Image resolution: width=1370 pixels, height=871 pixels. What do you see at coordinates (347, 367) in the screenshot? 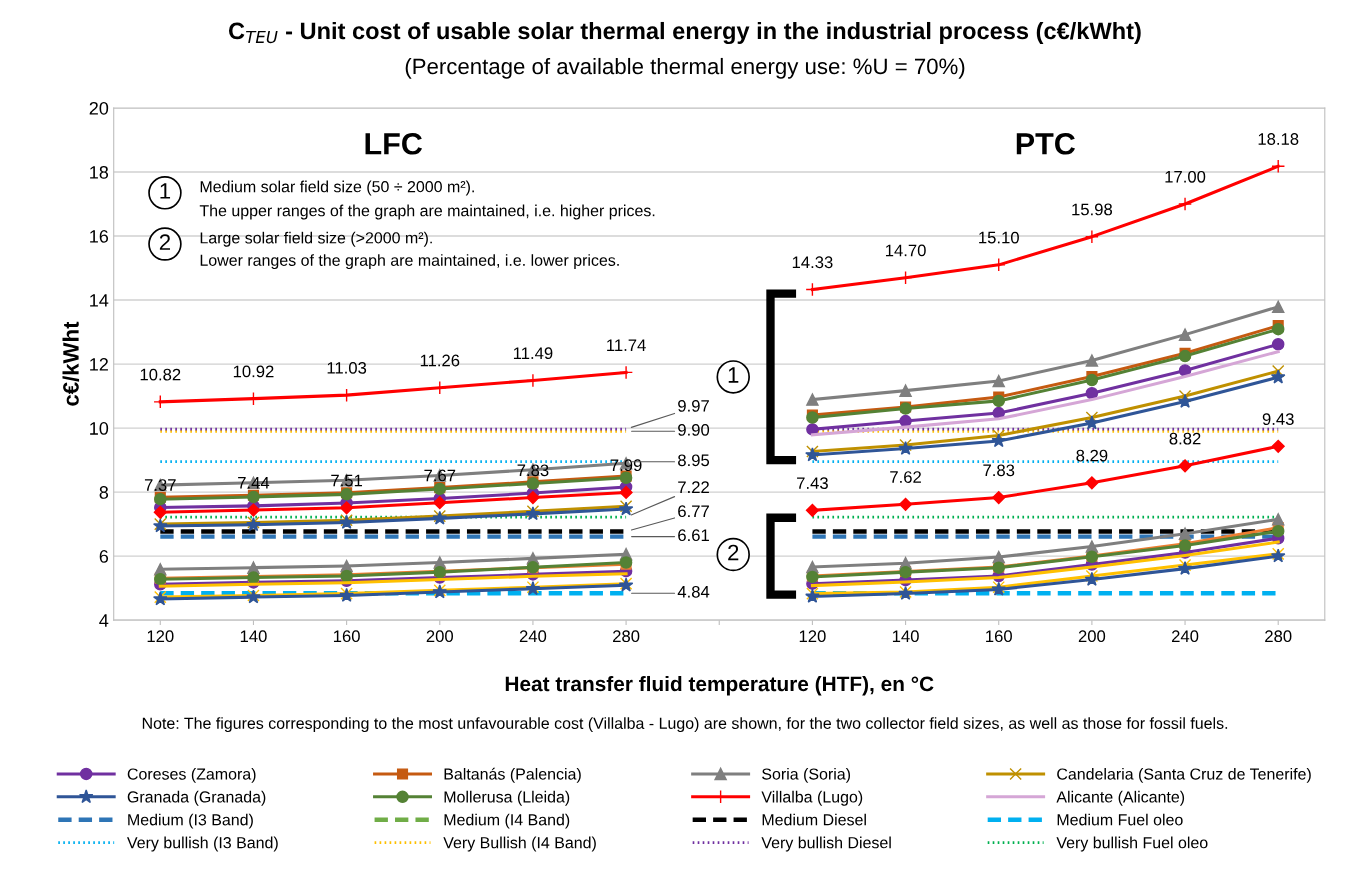
I see `data-label: 11.03` at bounding box center [347, 367].